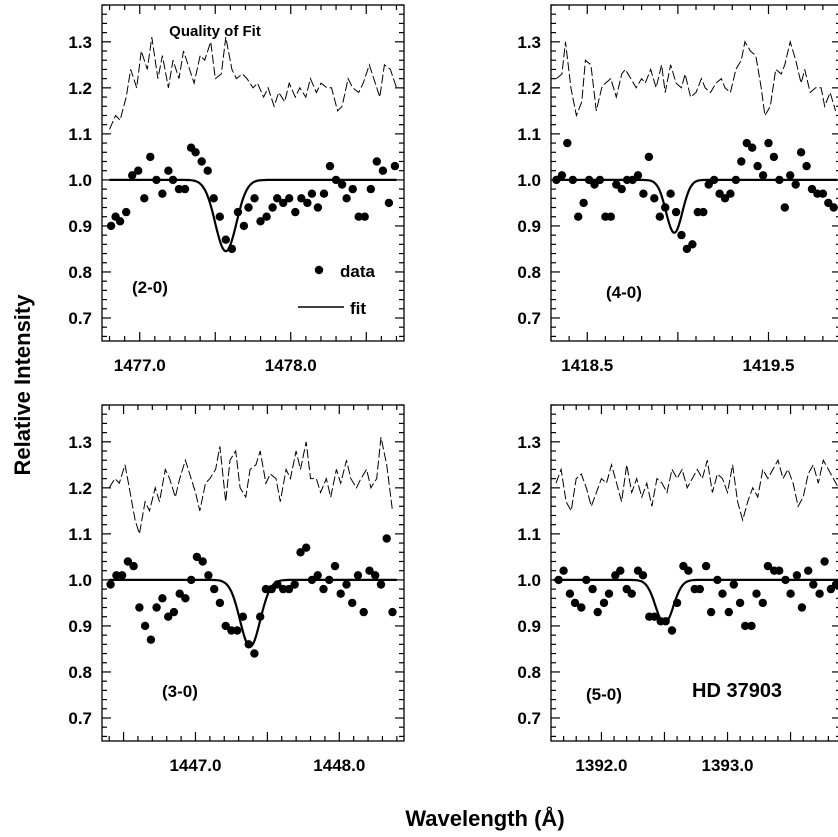  What do you see at coordinates (484, 818) in the screenshot?
I see `x-axis-title: Wavelength (Å)` at bounding box center [484, 818].